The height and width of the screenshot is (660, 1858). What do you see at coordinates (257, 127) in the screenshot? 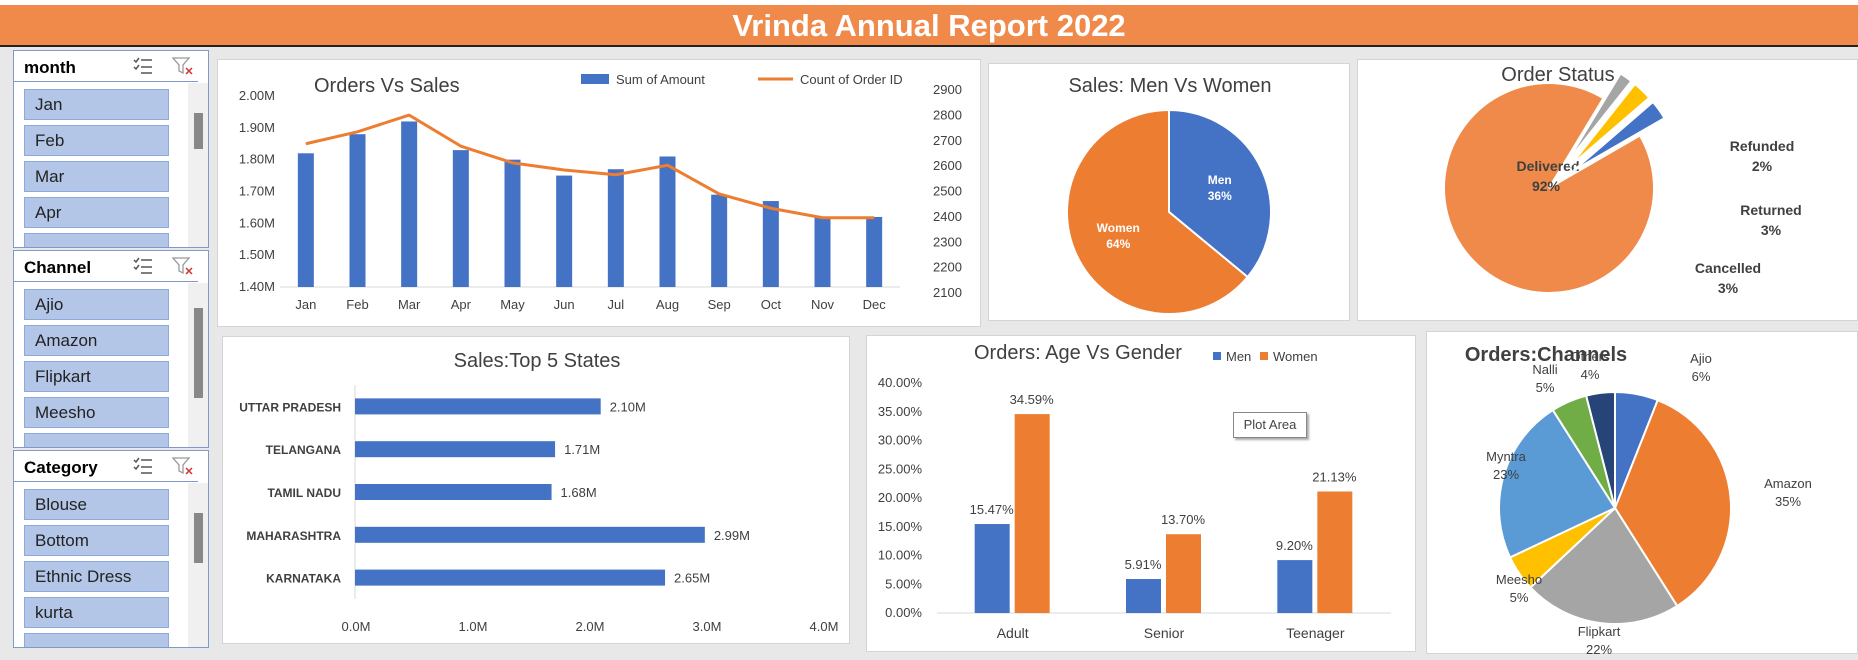
I see `y-left-tick: 1.90M` at bounding box center [257, 127].